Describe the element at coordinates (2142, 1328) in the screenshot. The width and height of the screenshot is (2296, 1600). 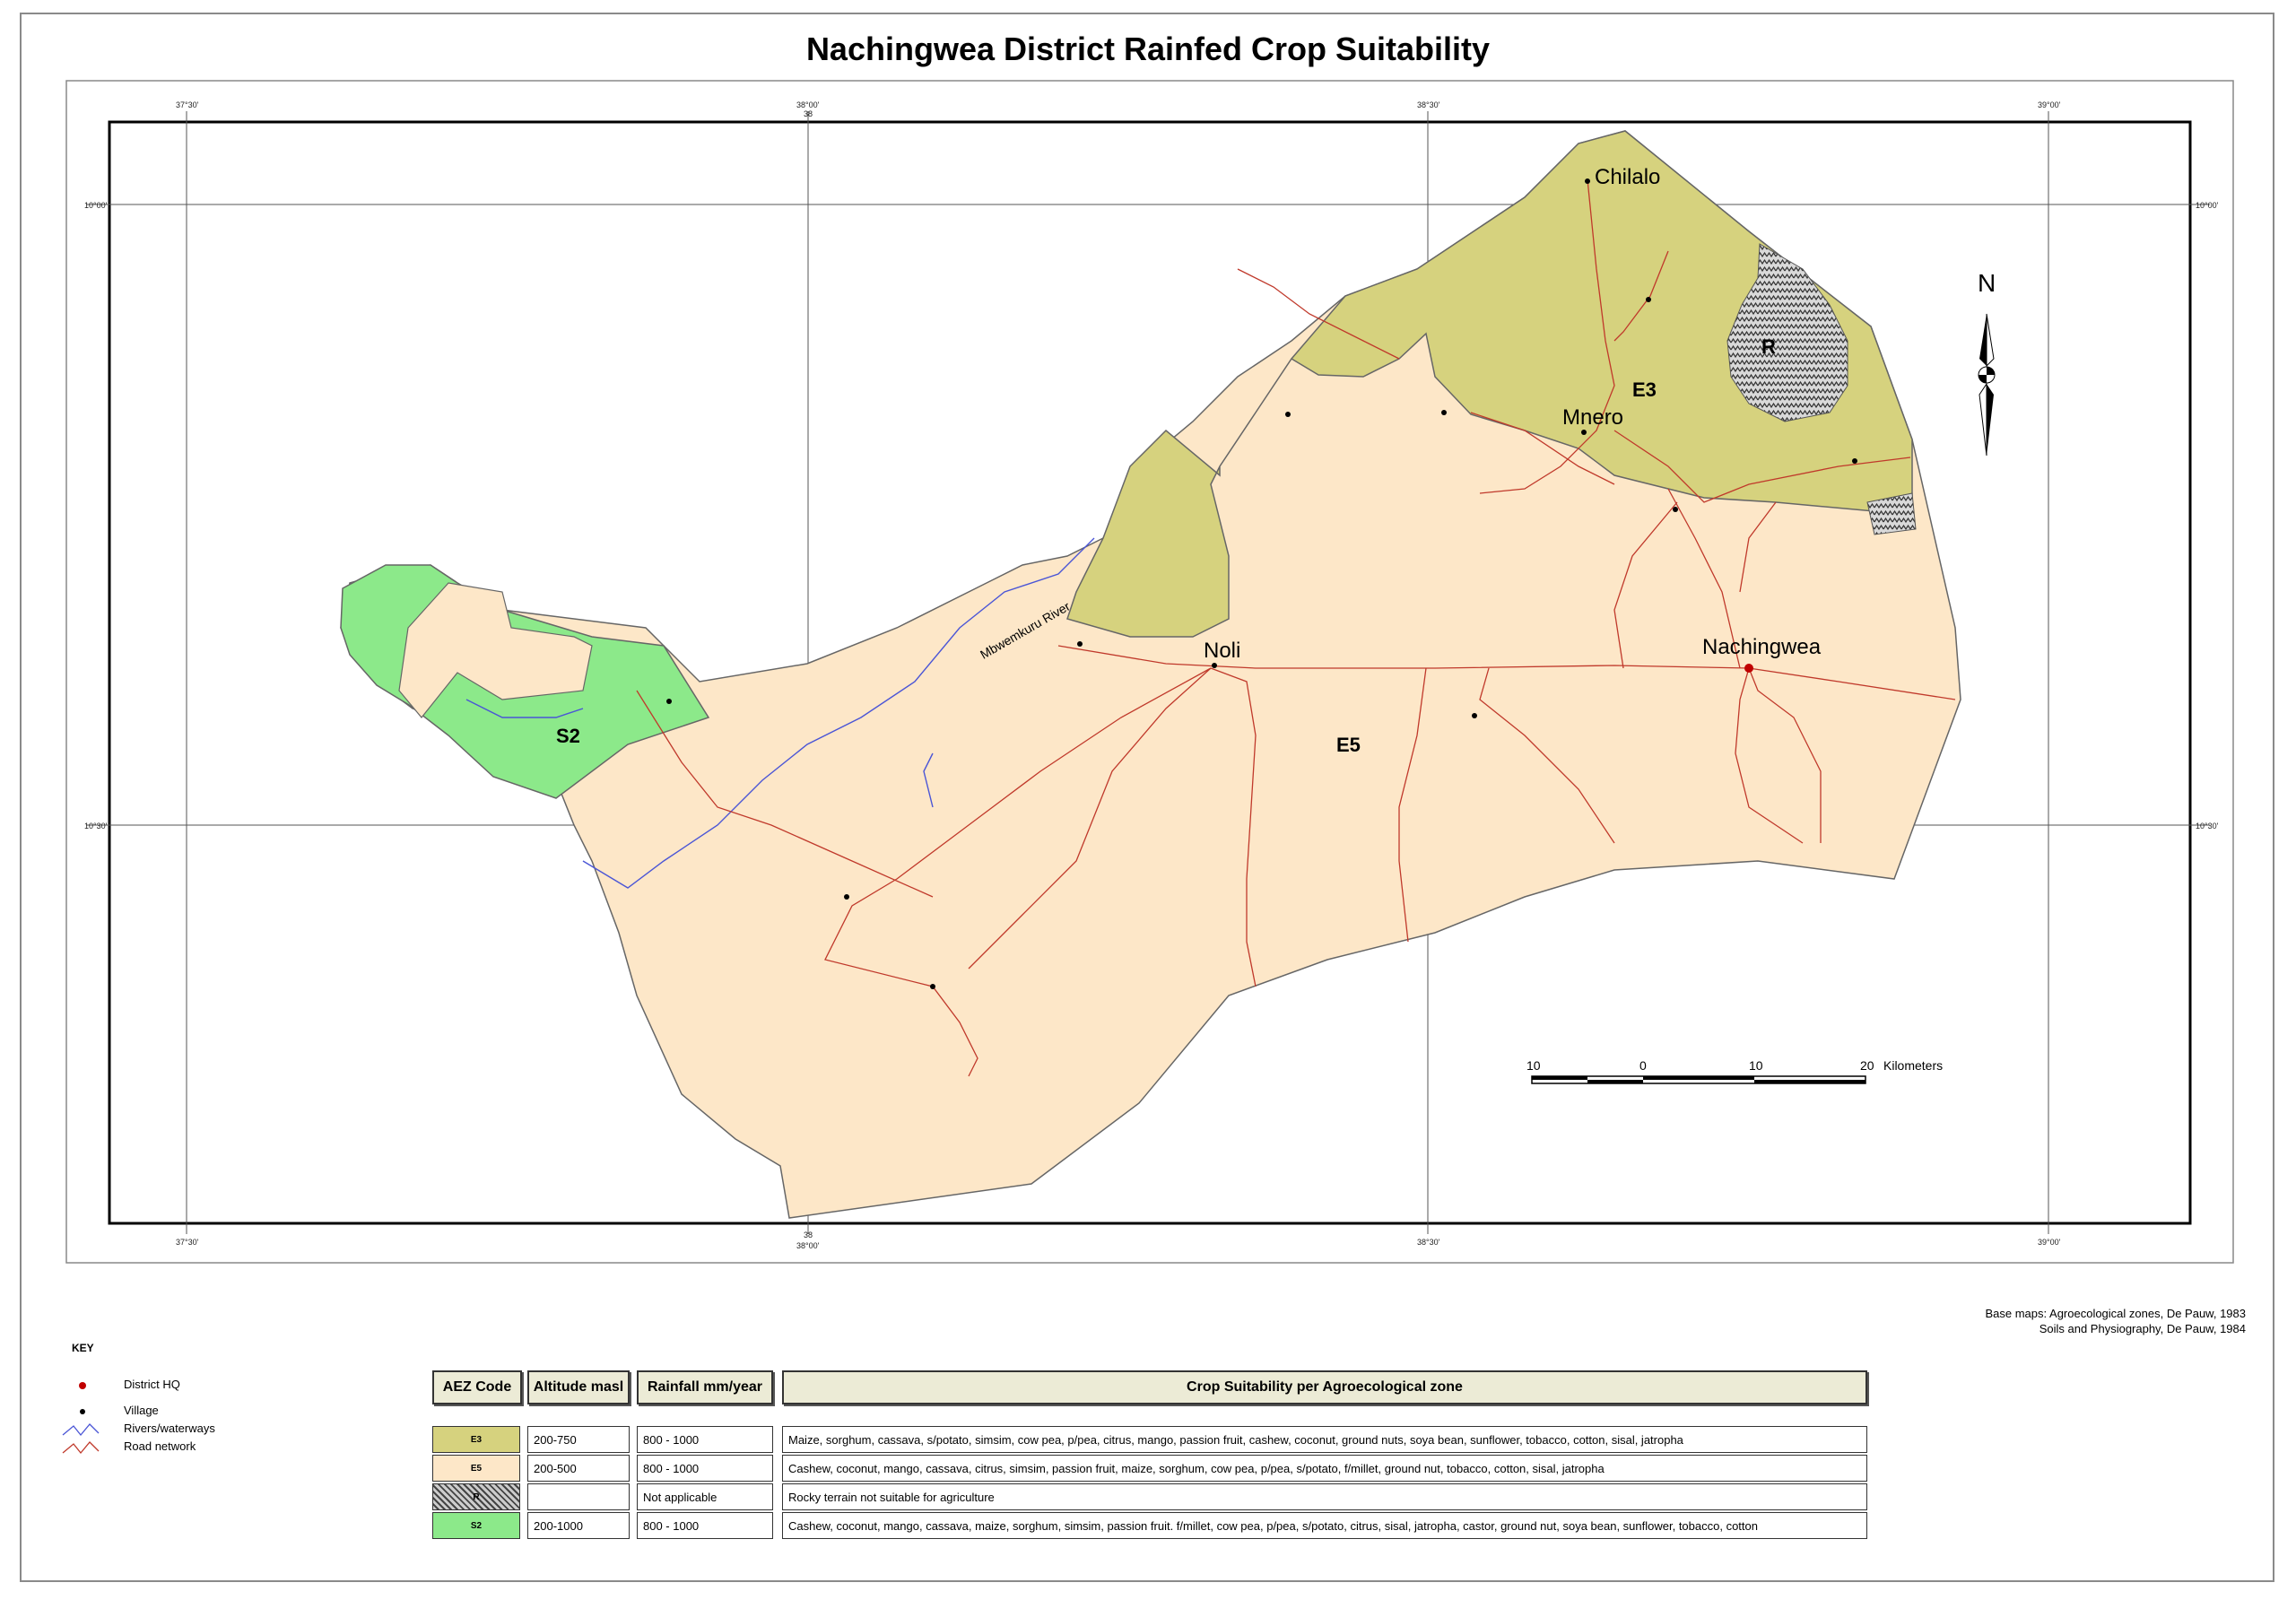
I see `source-line: Soils and Physiography, De Pauw, 1984` at that location.